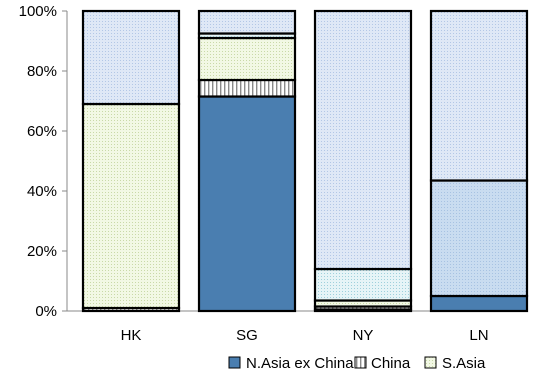 Image resolution: width=551 pixels, height=377 pixels. What do you see at coordinates (42, 191) in the screenshot?
I see `y-tick-label: 40%` at bounding box center [42, 191].